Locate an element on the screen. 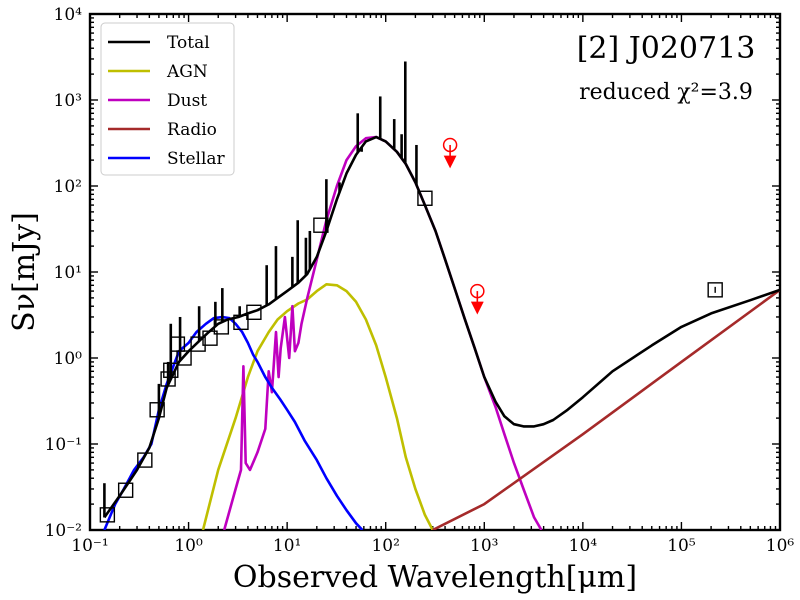  x-tick-label: 10⁴ is located at coordinates (583, 546).